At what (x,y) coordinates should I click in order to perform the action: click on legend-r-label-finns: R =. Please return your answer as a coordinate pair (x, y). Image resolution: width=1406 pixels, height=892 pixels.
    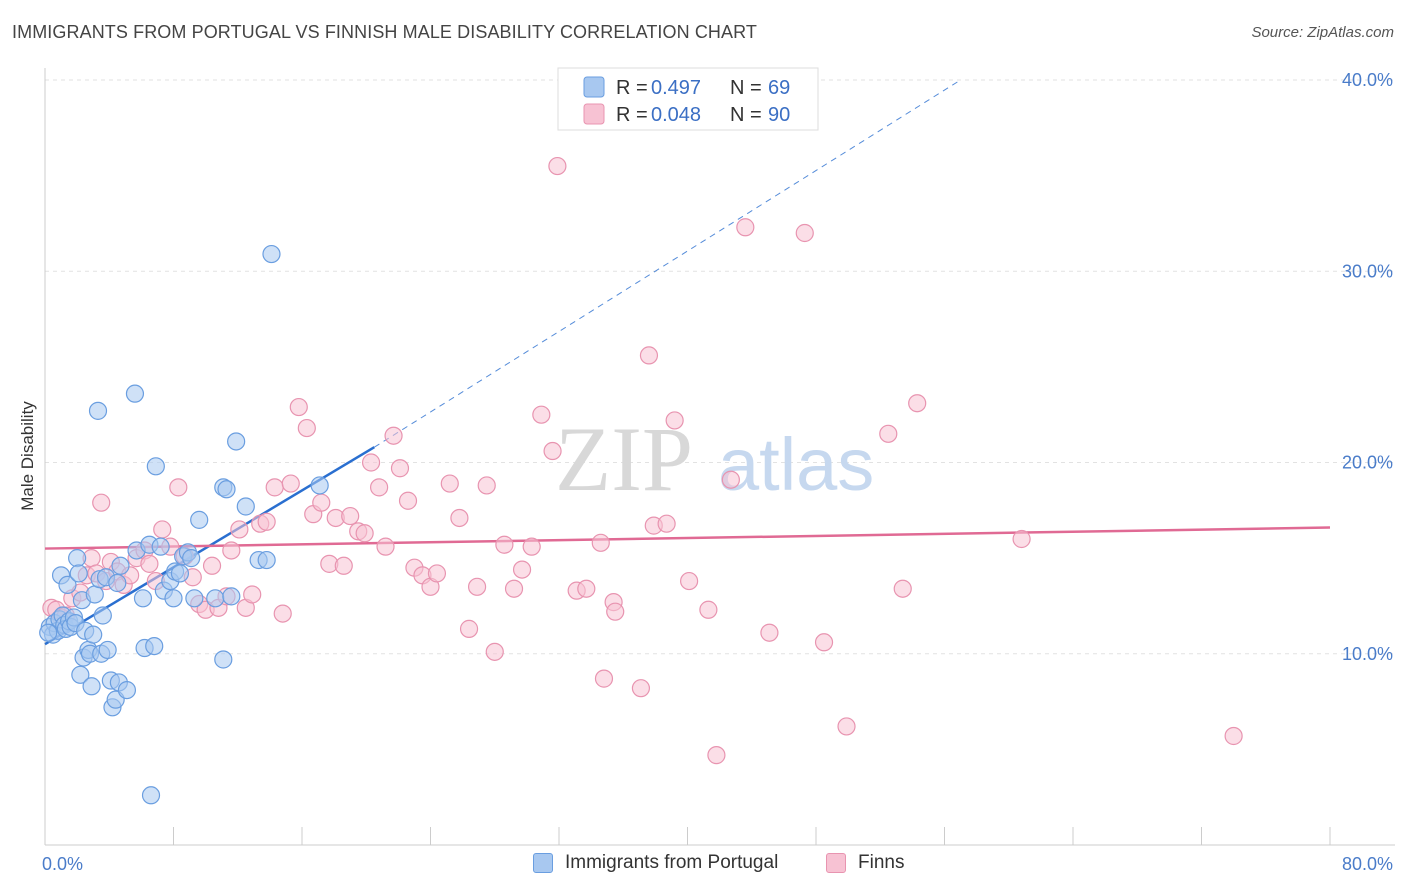
    Looking at the image, I should click on (632, 115).